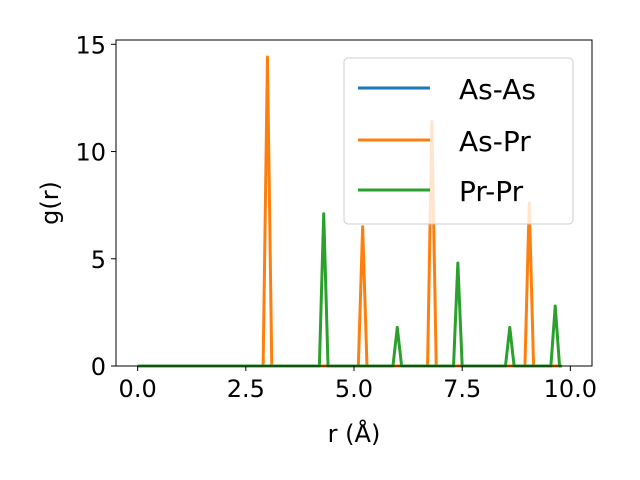 The width and height of the screenshot is (640, 480). Describe the element at coordinates (570, 389) in the screenshot. I see `x-tick-label: 10.0` at that location.